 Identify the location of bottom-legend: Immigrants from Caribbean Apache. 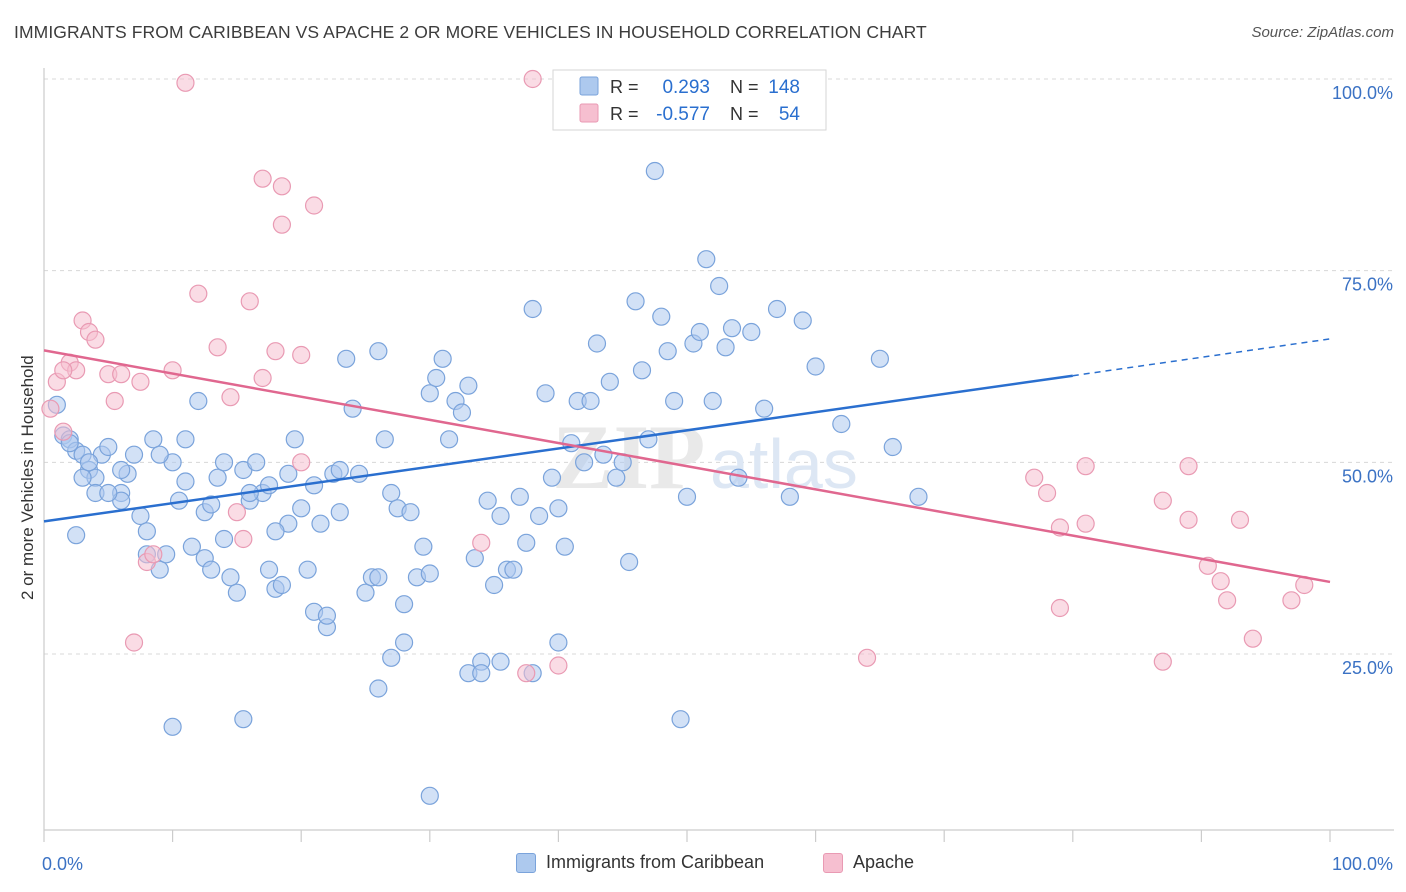
(703, 865).